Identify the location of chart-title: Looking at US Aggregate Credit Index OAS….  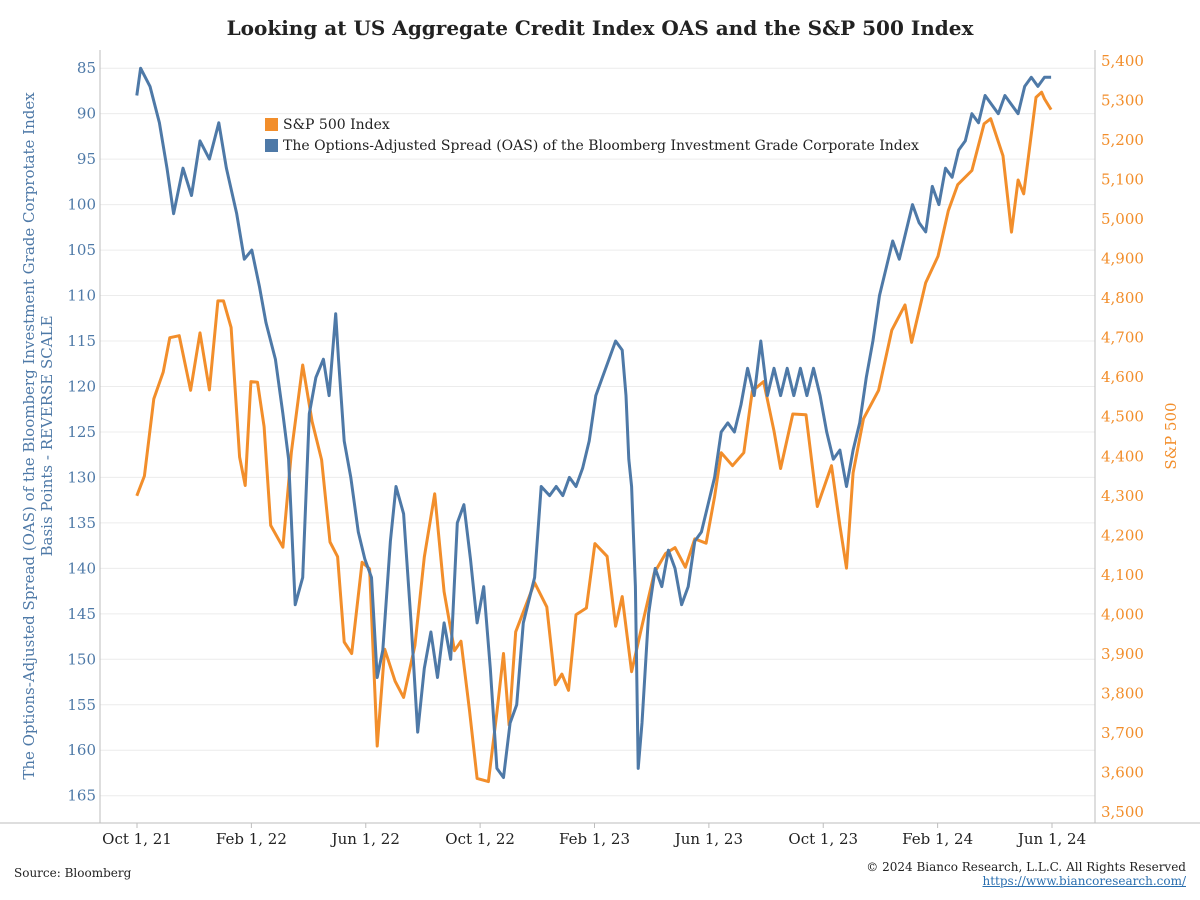
(600, 28).